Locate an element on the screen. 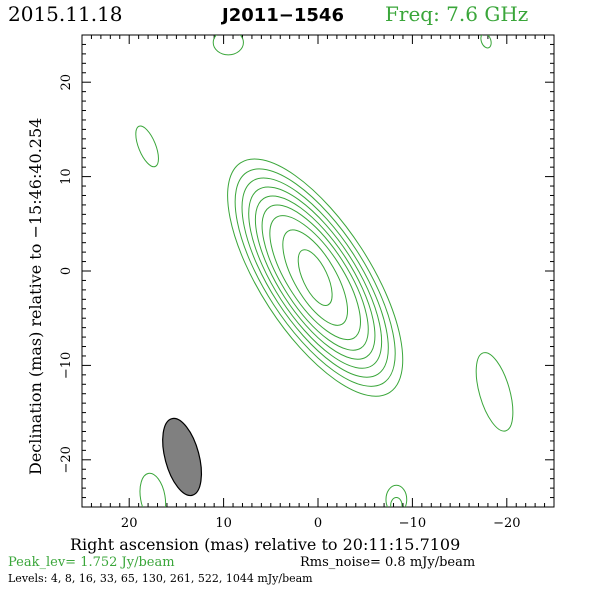 The image size is (590, 590). y-tick-label: 0 is located at coordinates (66, 271).